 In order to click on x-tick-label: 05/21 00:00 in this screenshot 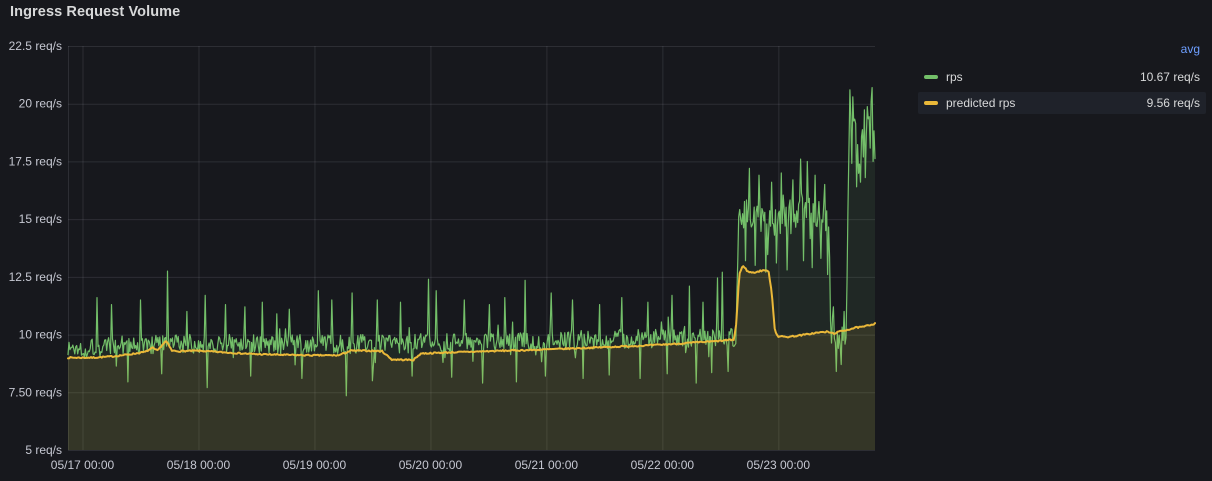, I will do `click(547, 465)`.